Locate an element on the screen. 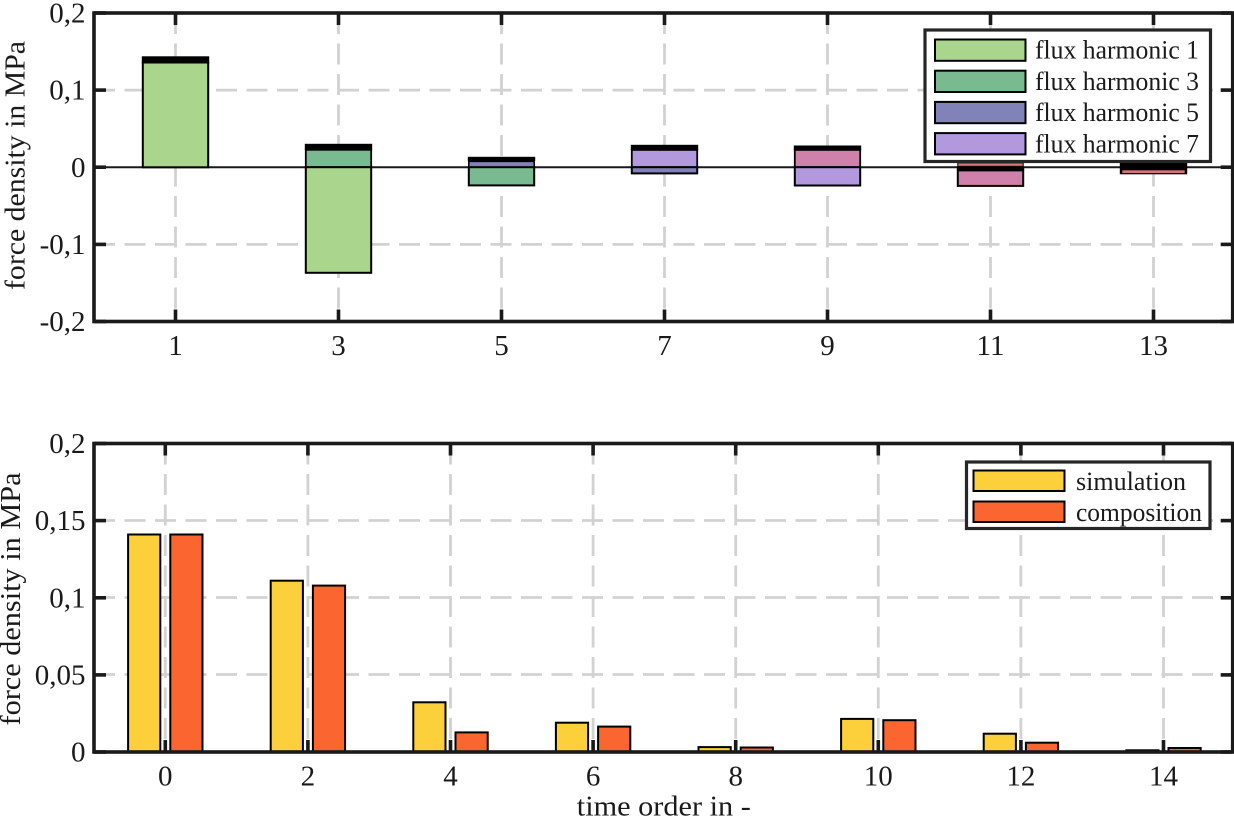 The height and width of the screenshot is (819, 1234). svg-text: -0,2 is located at coordinates (63, 322).